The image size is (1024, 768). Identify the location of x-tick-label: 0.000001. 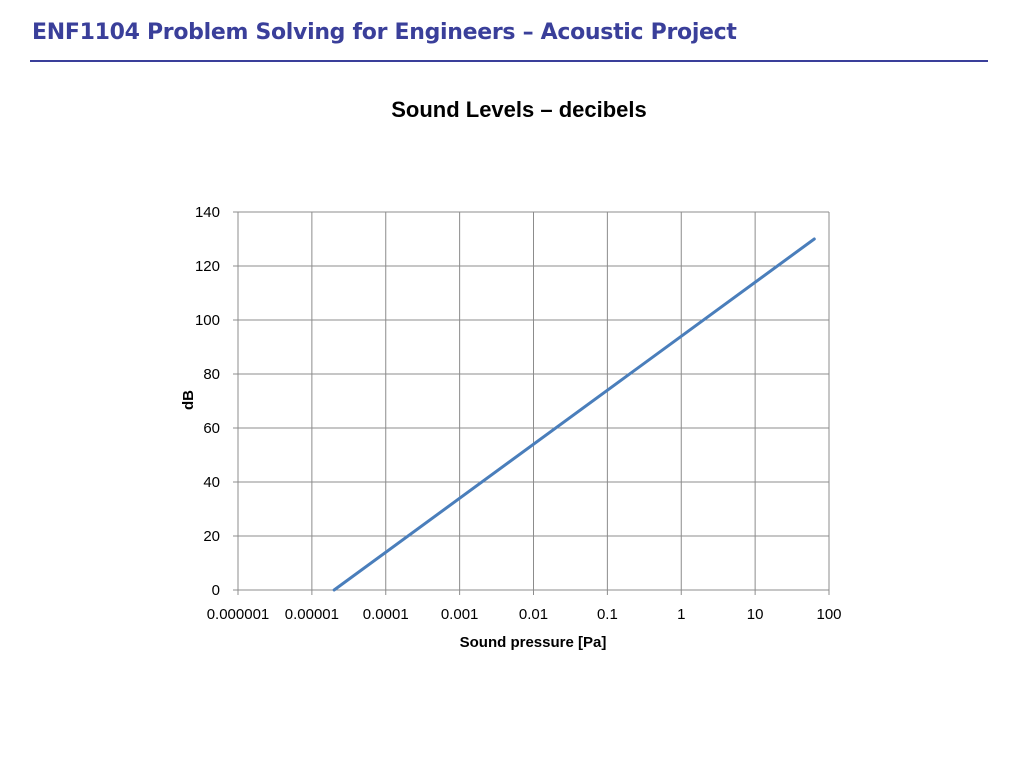
(238, 614).